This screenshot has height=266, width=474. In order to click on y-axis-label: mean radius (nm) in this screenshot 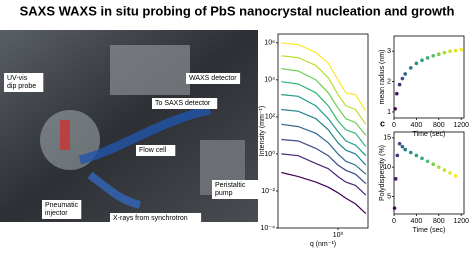, I will do `click(382, 77)`.